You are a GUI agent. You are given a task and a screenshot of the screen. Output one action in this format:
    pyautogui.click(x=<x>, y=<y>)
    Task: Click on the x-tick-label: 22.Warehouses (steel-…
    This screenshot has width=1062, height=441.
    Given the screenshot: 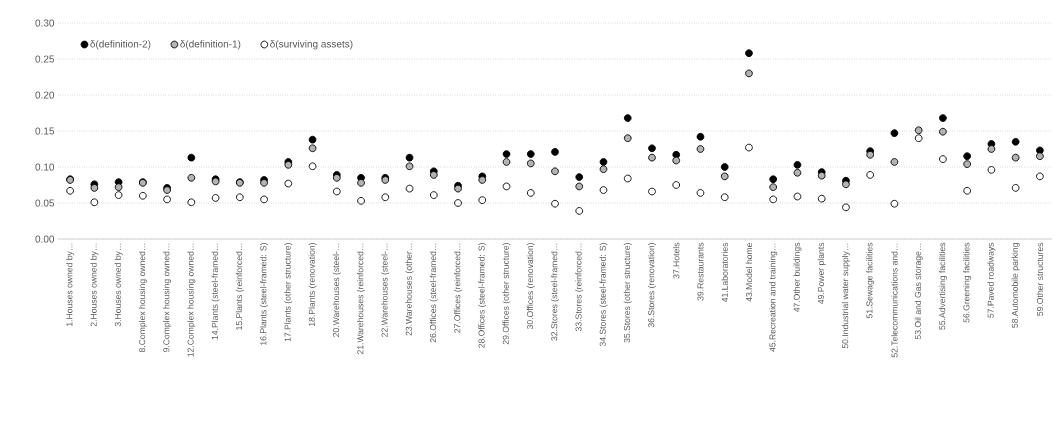 What is the action you would take?
    pyautogui.click(x=385, y=290)
    